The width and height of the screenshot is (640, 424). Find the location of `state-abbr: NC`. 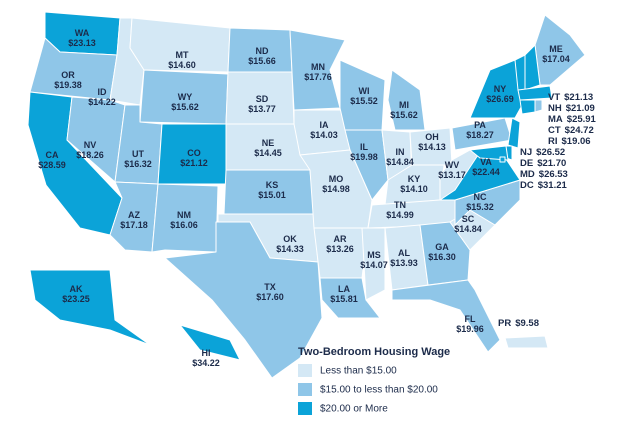

state-abbr: NC is located at coordinates (480, 197).